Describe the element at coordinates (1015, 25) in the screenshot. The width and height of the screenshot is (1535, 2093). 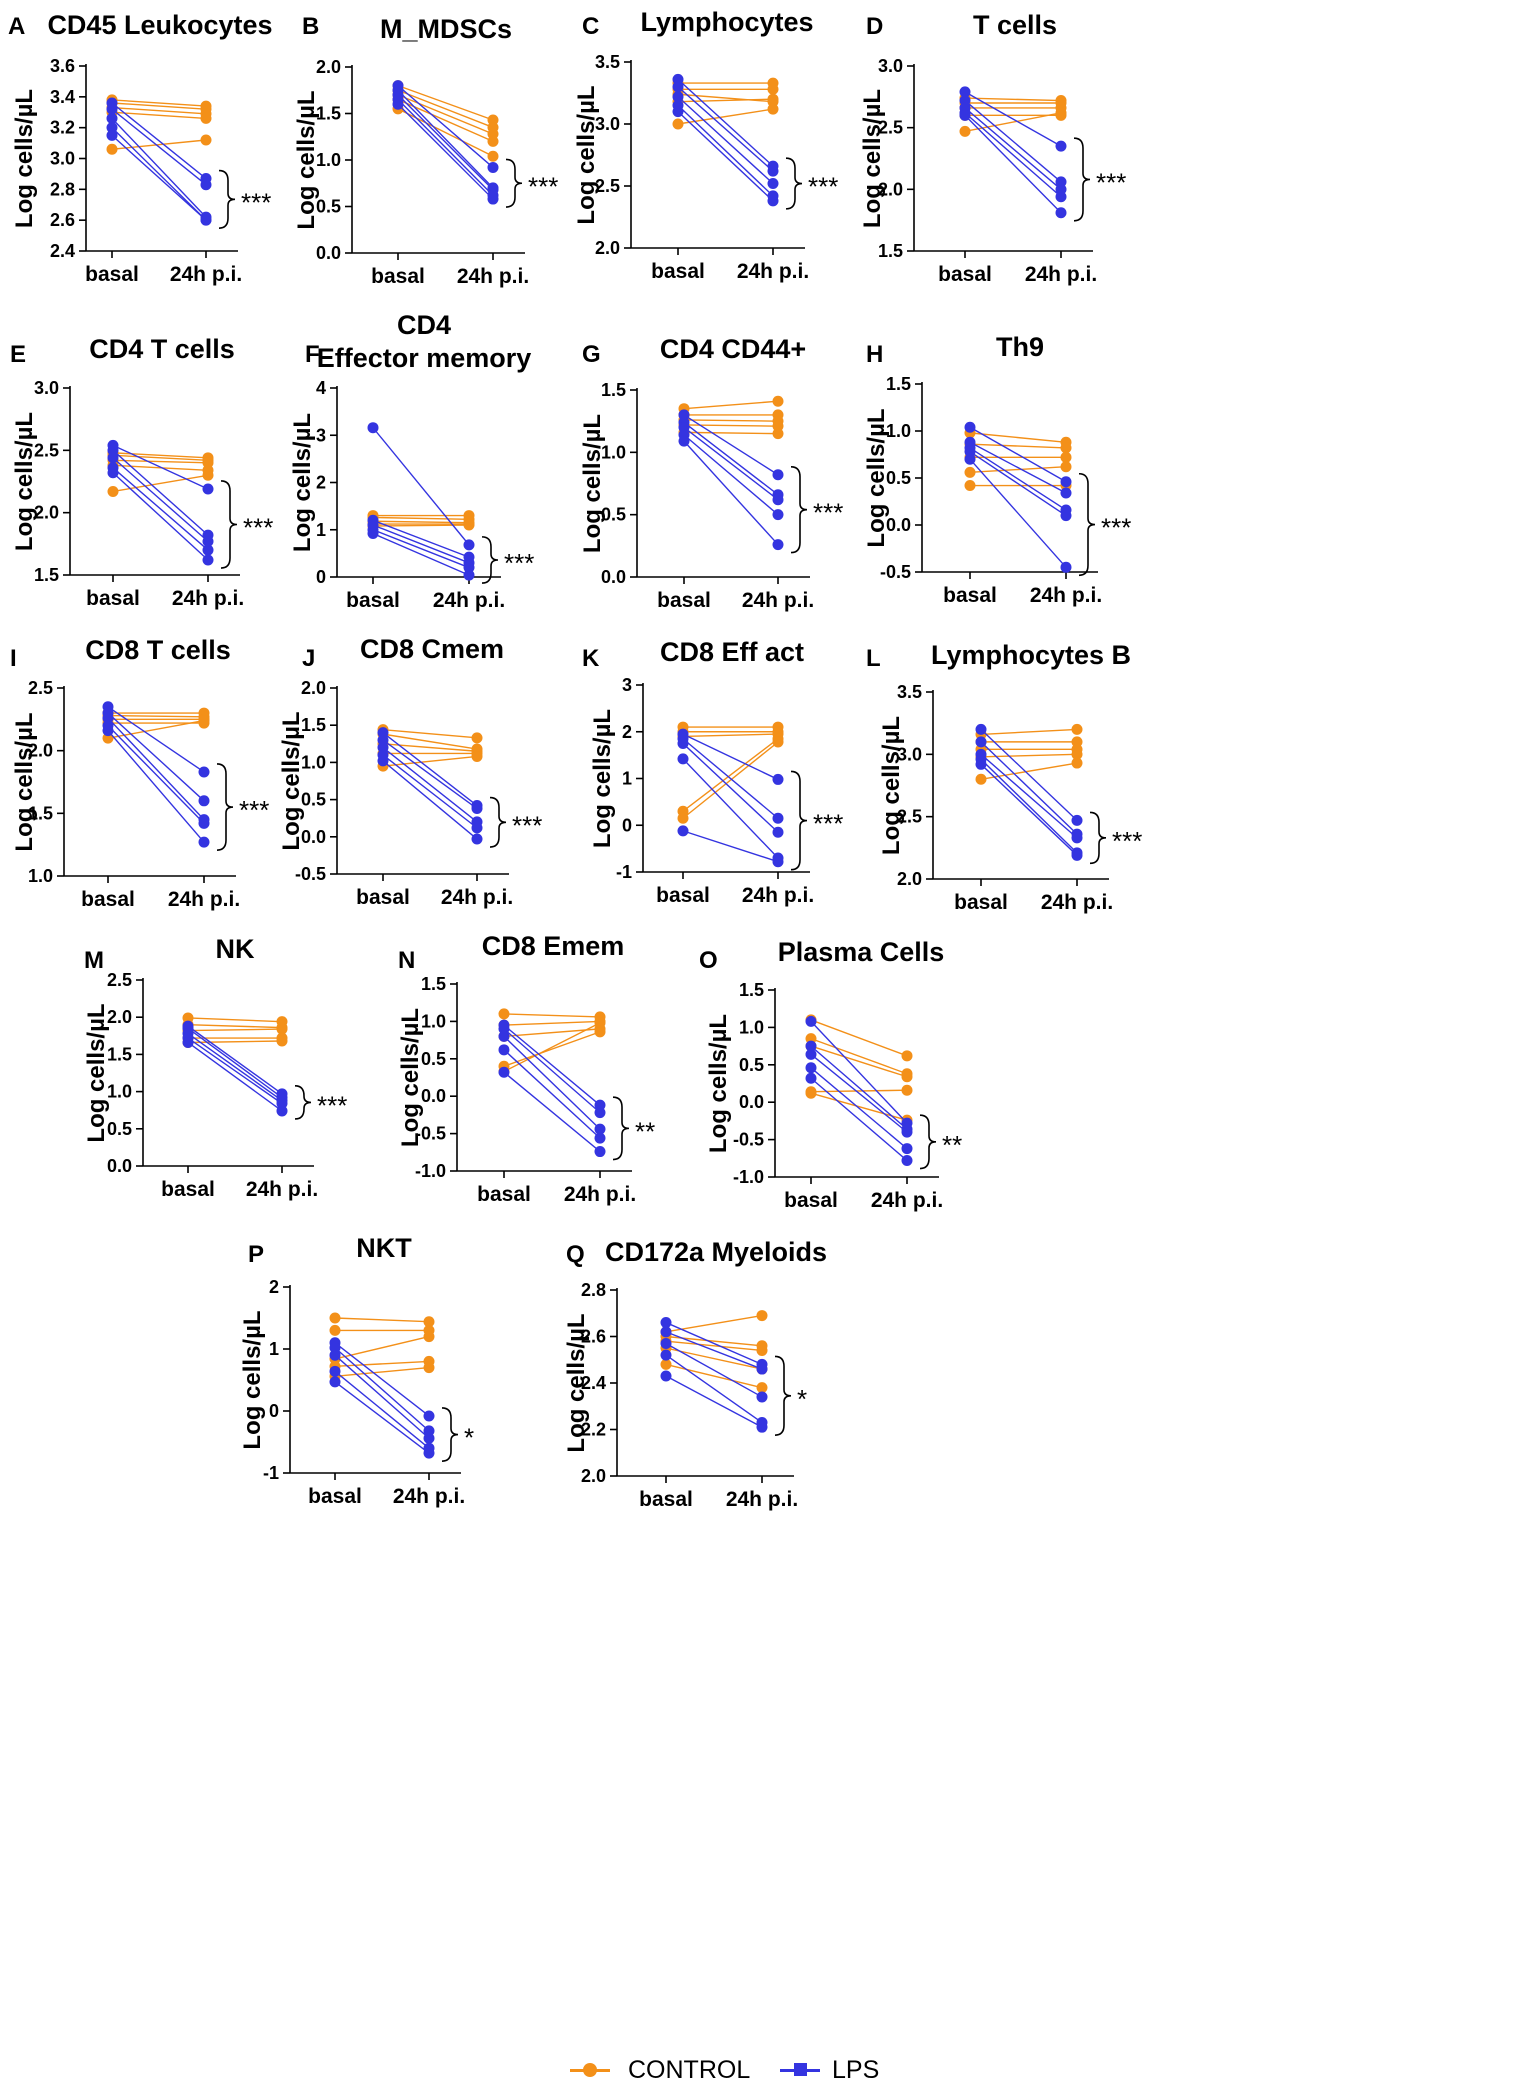
I see `chart-title: T cells` at that location.